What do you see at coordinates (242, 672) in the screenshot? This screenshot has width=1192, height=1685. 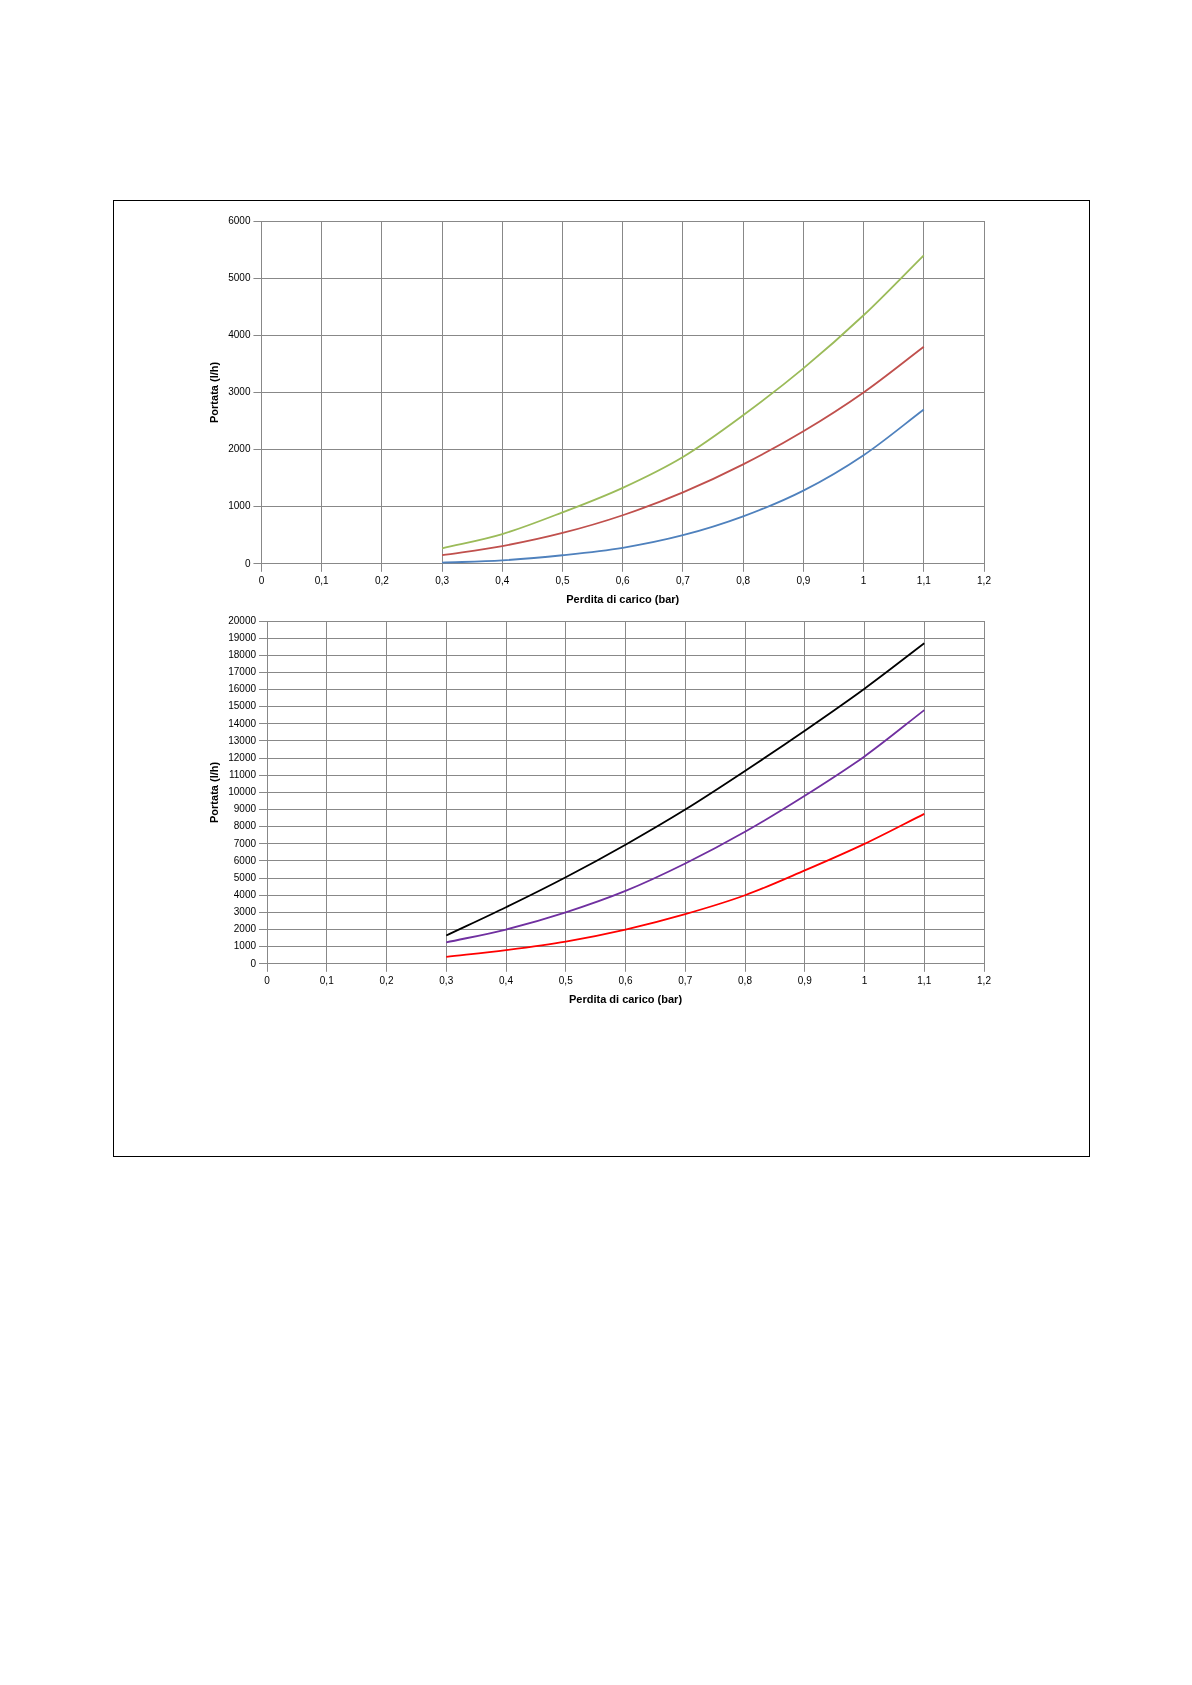 I see `y-tick-label: 17000` at bounding box center [242, 672].